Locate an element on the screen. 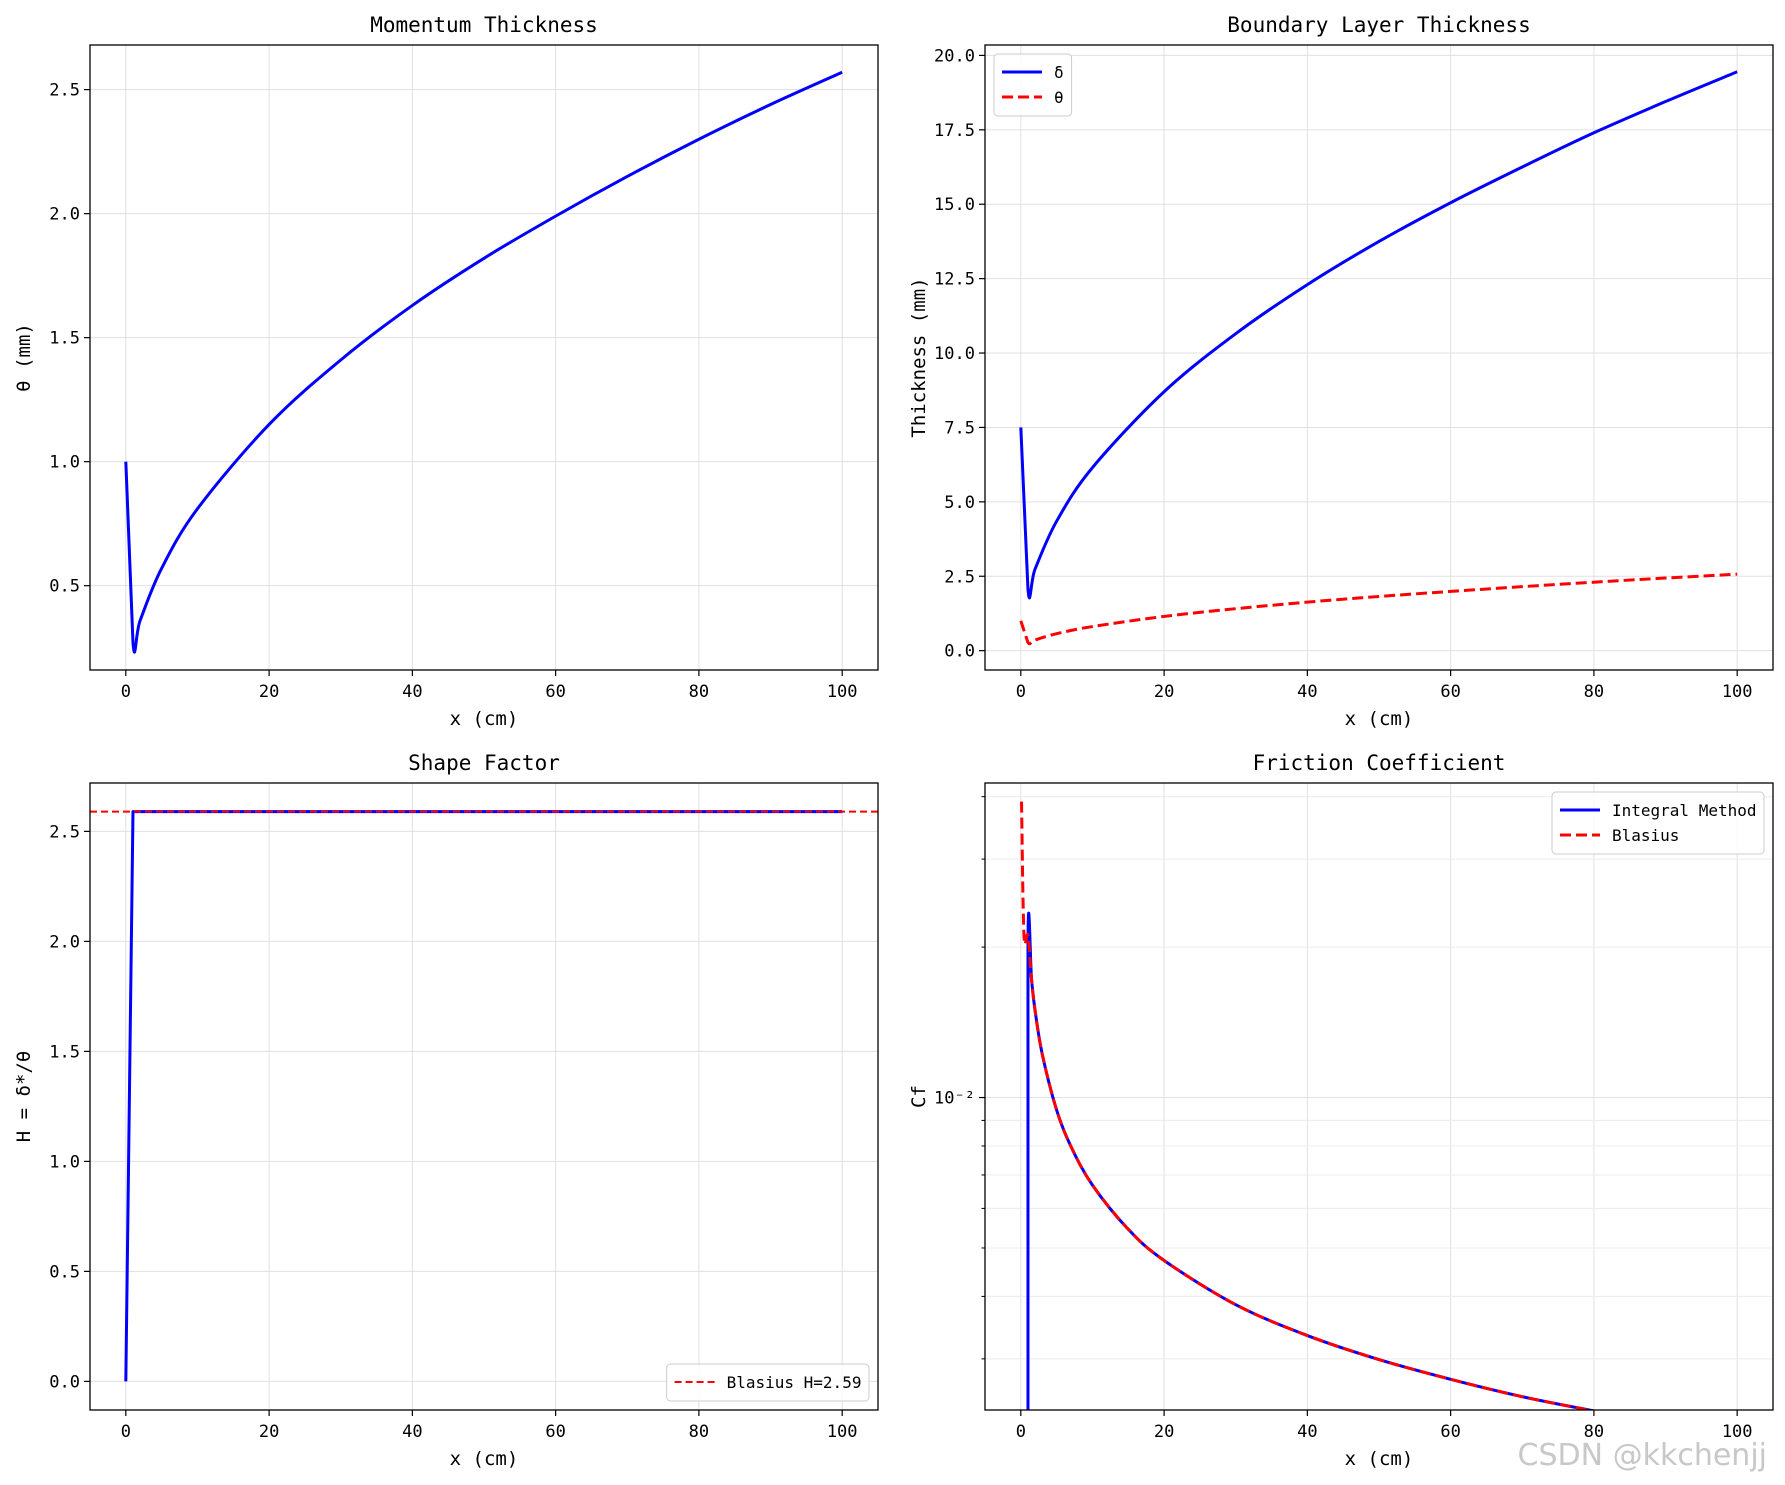  y-tick-label-2: 5.0 is located at coordinates (959, 503).